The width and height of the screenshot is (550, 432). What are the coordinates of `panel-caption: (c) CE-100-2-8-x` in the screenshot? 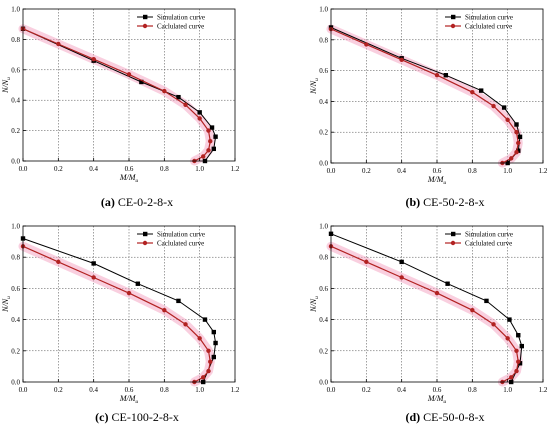 It's located at (137, 417).